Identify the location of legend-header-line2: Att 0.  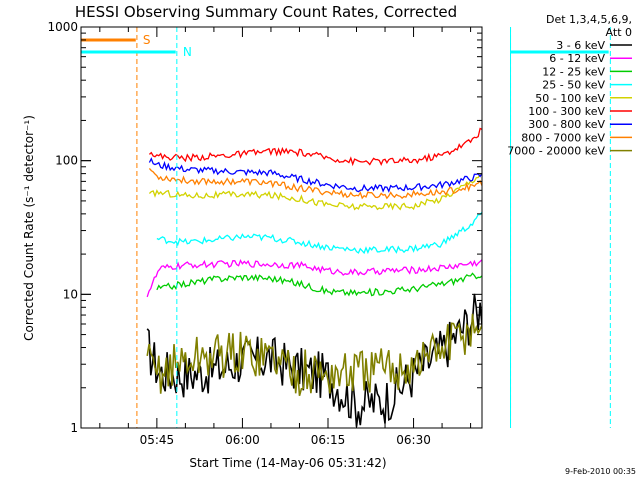
(619, 32).